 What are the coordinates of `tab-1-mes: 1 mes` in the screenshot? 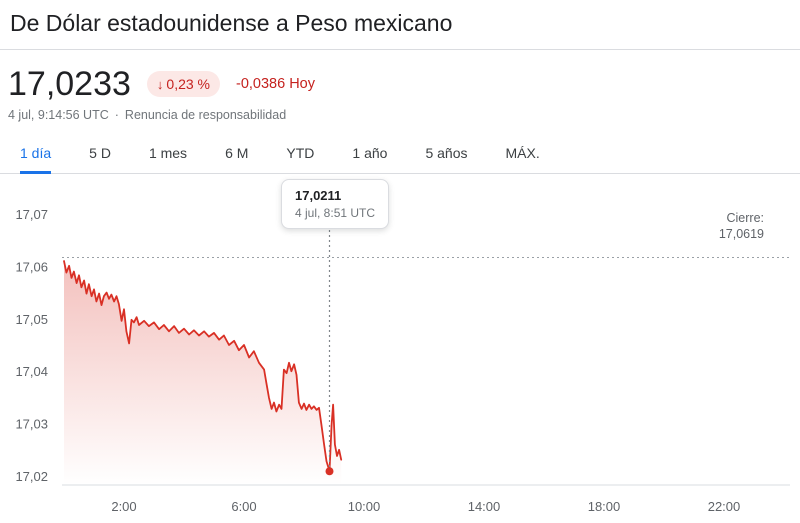 It's located at (168, 153).